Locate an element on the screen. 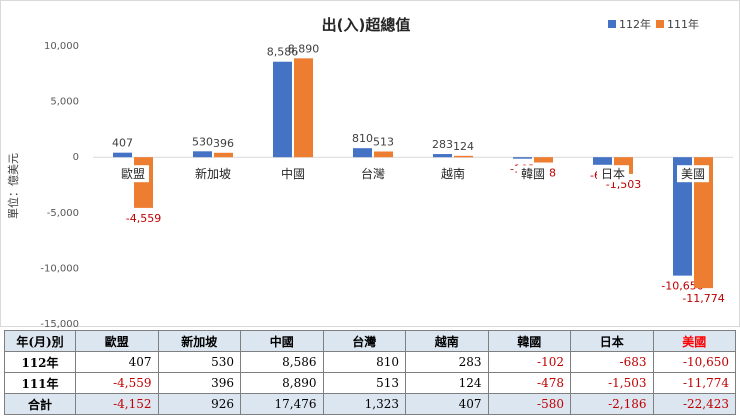 The image size is (740, 419). table-cell: -4,559 is located at coordinates (117, 383).